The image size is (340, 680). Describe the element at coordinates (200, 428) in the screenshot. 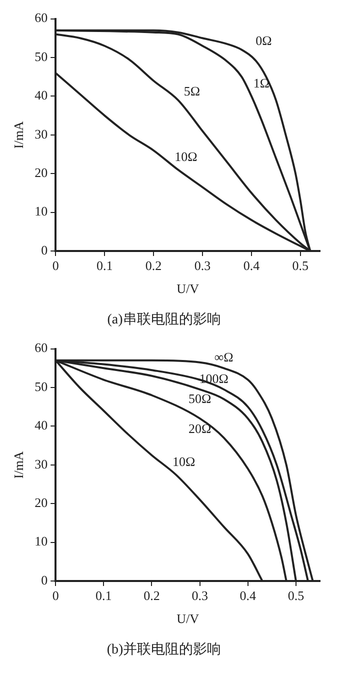

I see `series-label: 20Ω` at that location.